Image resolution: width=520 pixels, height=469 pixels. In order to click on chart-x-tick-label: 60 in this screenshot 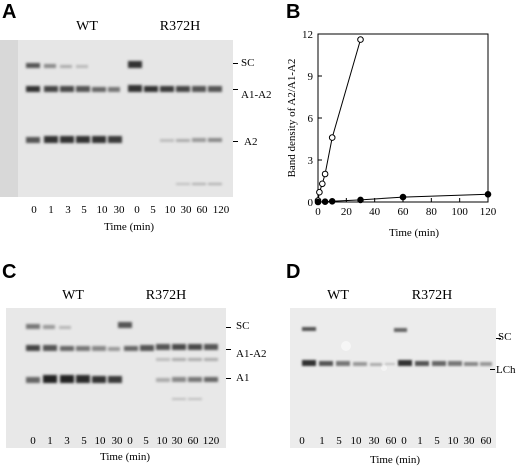, I will do `click(404, 212)`.